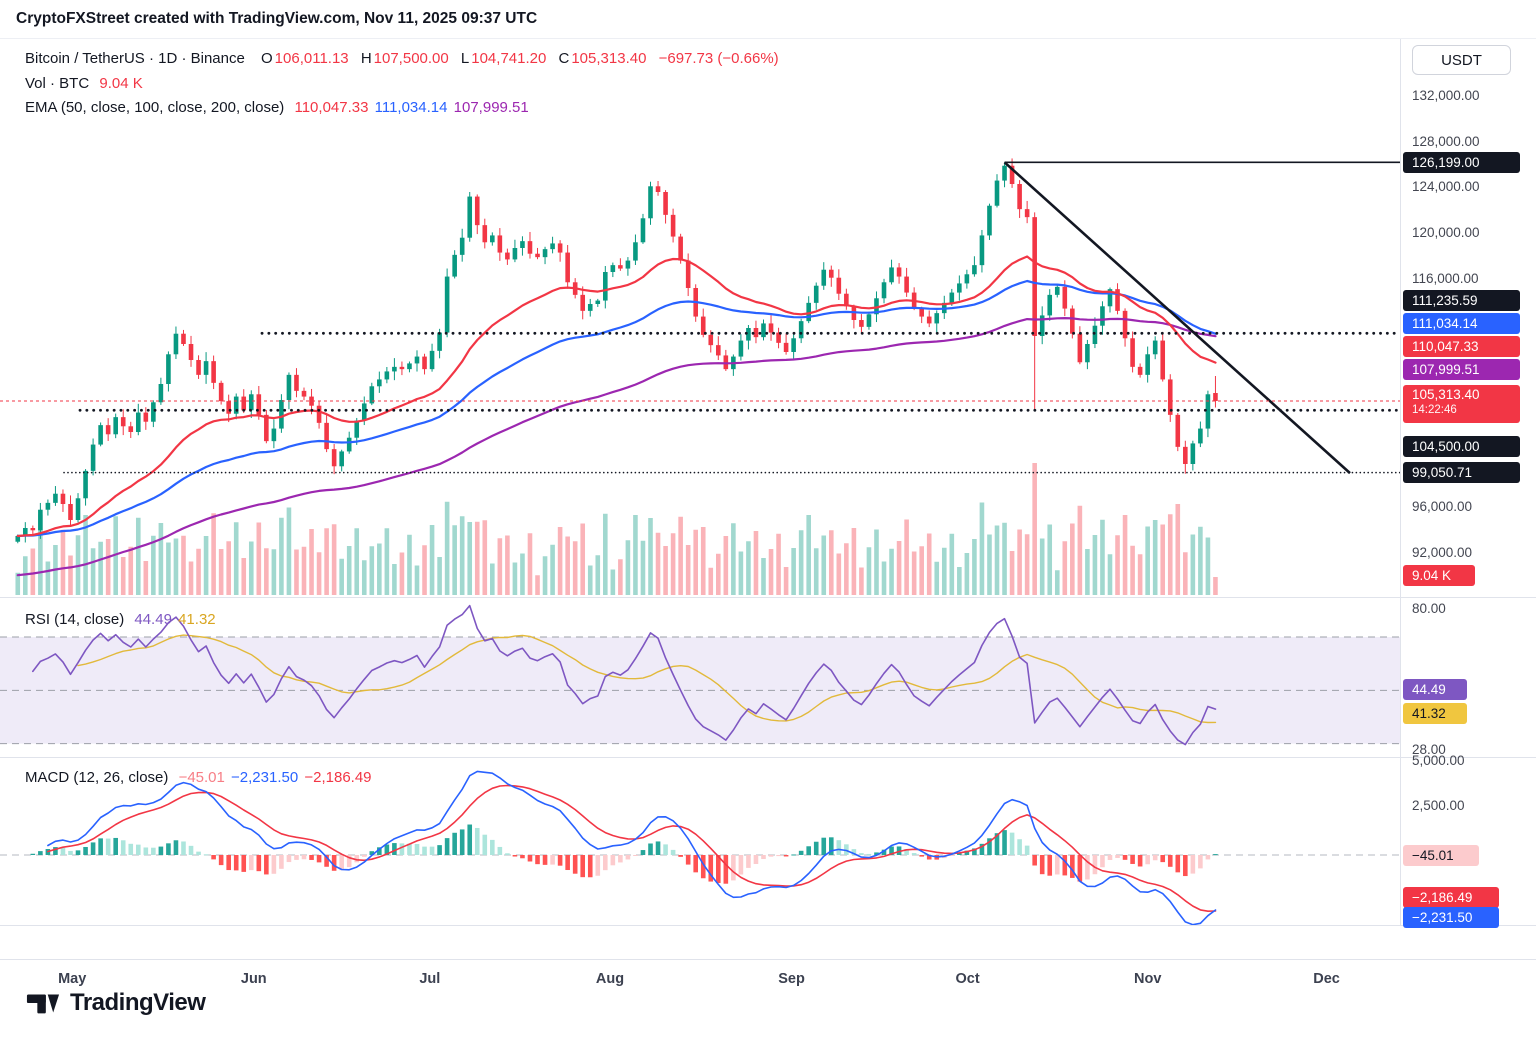  What do you see at coordinates (121, 83) in the screenshot?
I see `volume-value: 9.04 K` at bounding box center [121, 83].